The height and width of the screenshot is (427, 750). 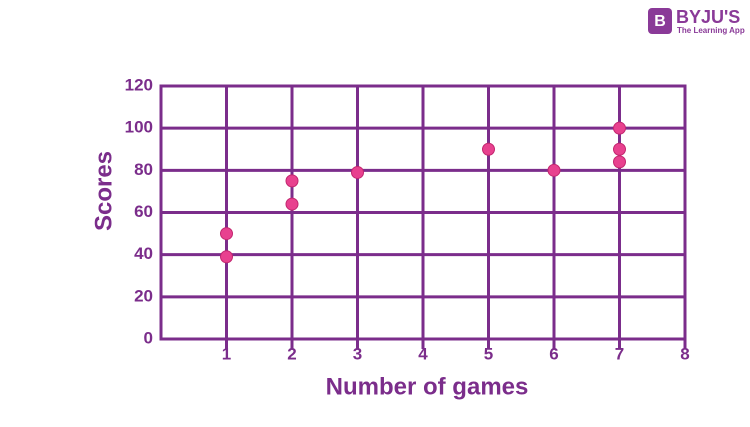 What do you see at coordinates (143, 295) in the screenshot?
I see `y-tick-label: 20` at bounding box center [143, 295].